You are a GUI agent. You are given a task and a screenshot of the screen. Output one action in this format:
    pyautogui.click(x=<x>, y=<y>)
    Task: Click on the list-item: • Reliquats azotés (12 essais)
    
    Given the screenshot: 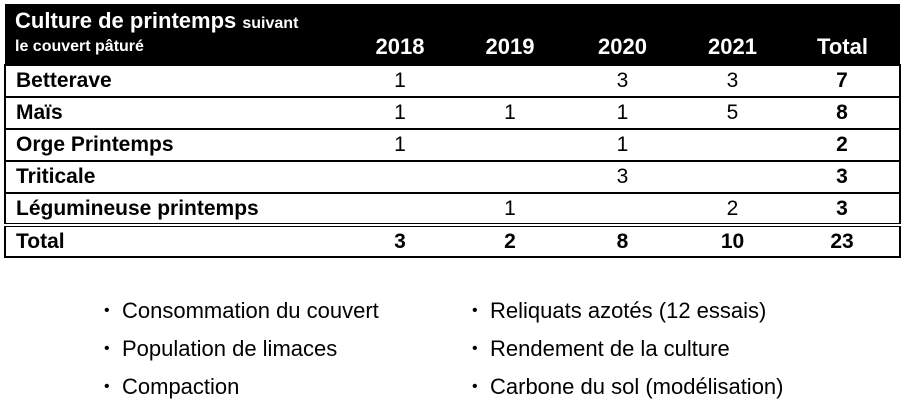 What is the action you would take?
    pyautogui.click(x=628, y=311)
    